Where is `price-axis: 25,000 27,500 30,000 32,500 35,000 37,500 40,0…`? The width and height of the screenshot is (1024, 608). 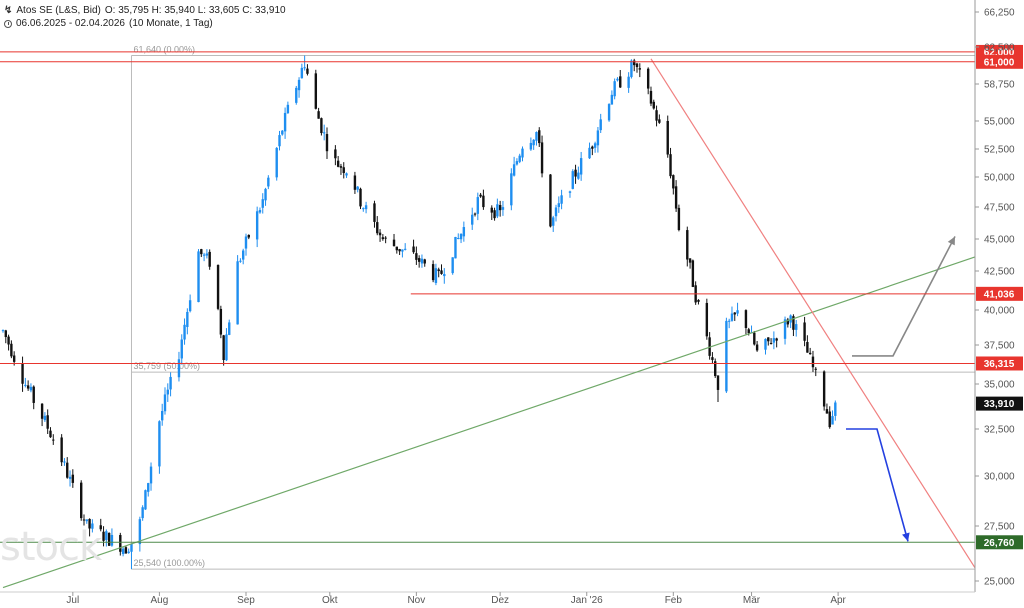 price-axis: 25,000 27,500 30,000 32,500 35,000 37,500 40,0… is located at coordinates (994, 296).